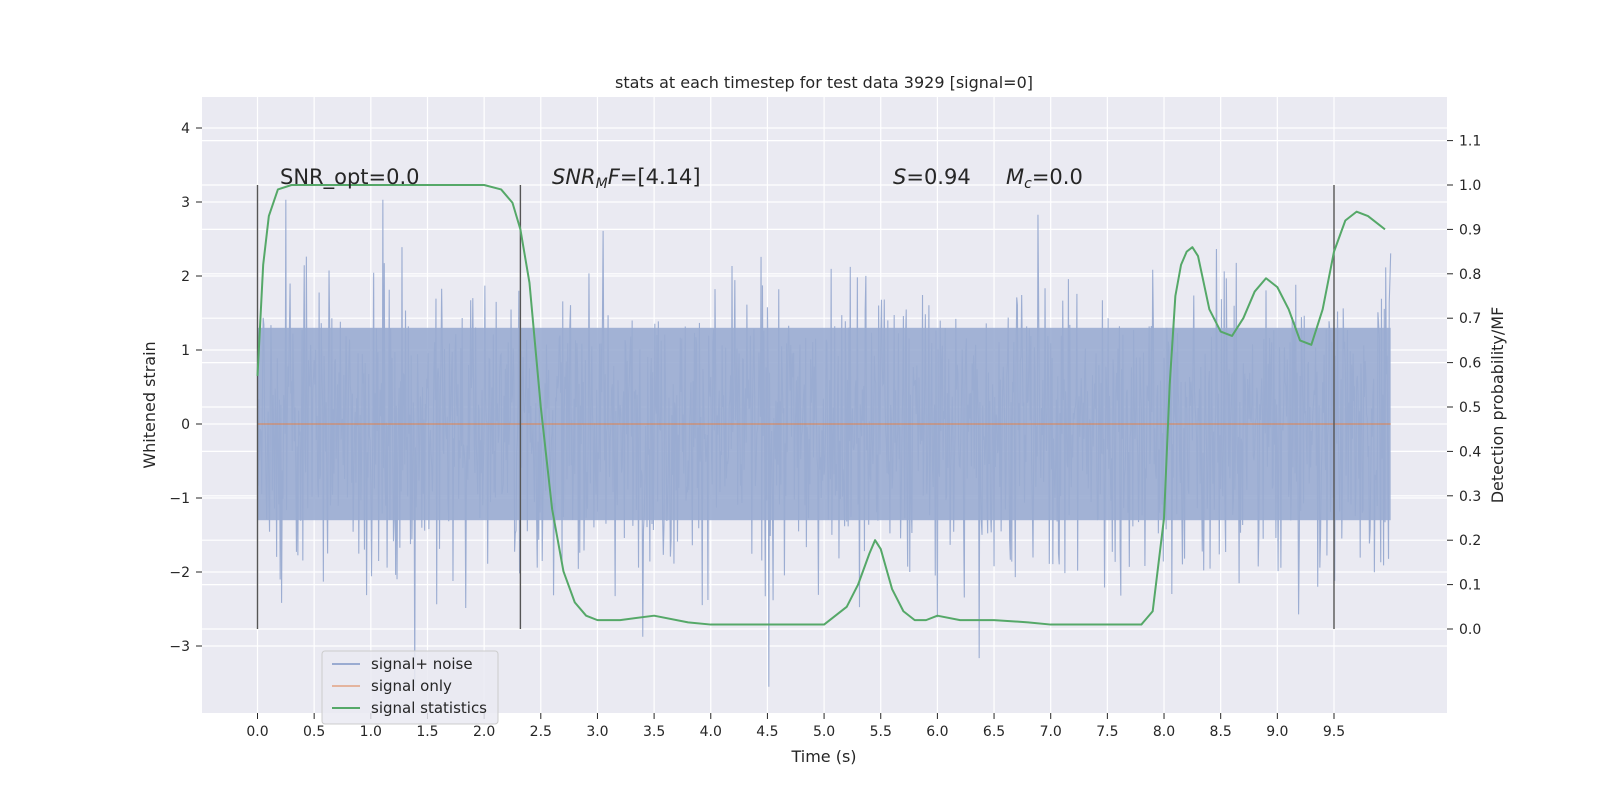 This screenshot has height=800, width=1600. Describe the element at coordinates (1028, 184) in the screenshot. I see `annotation-mc-sub: c` at that location.